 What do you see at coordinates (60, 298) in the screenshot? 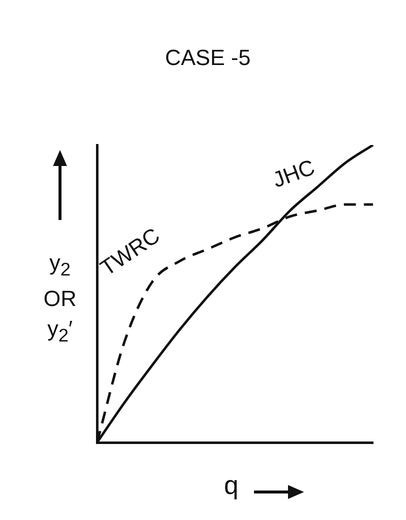
I see `y-axis-title: y$_{2}$ OR y$_{2}$′` at bounding box center [60, 298].